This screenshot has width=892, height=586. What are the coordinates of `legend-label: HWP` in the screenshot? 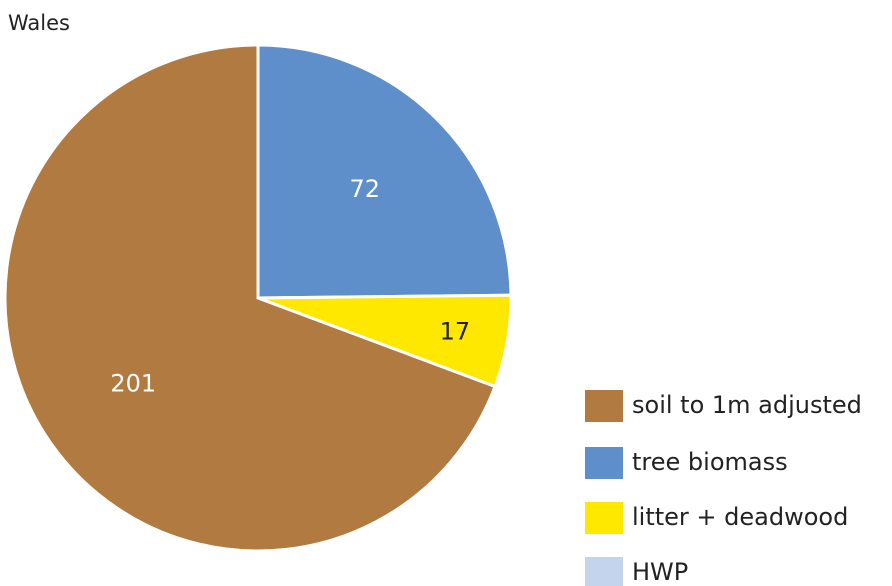 It's located at (660, 572).